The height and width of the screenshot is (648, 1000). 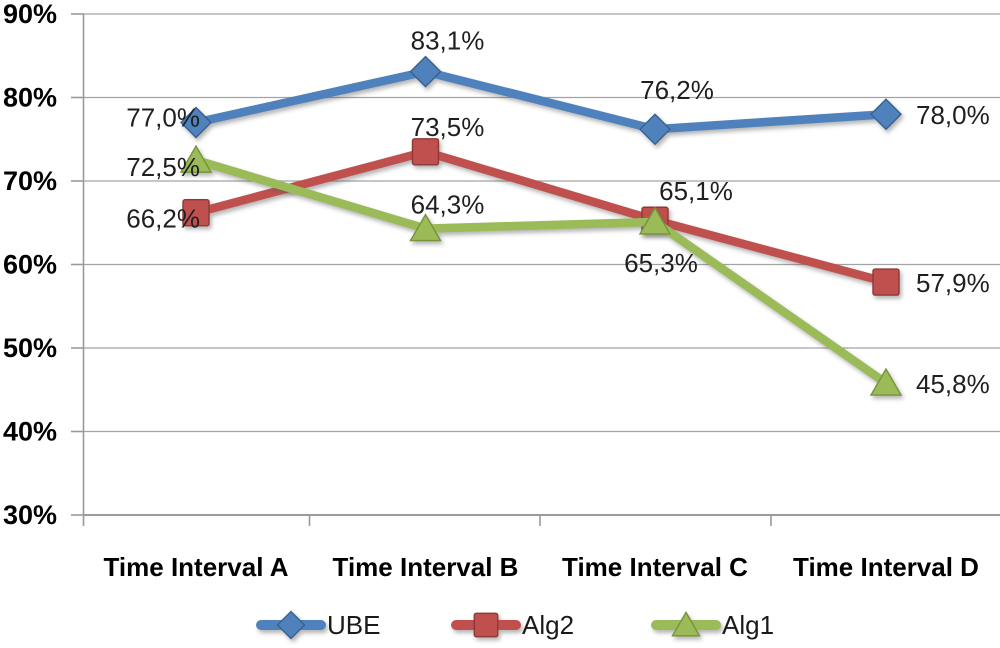 I want to click on legend-item-alg2: Alg2, so click(x=512, y=625).